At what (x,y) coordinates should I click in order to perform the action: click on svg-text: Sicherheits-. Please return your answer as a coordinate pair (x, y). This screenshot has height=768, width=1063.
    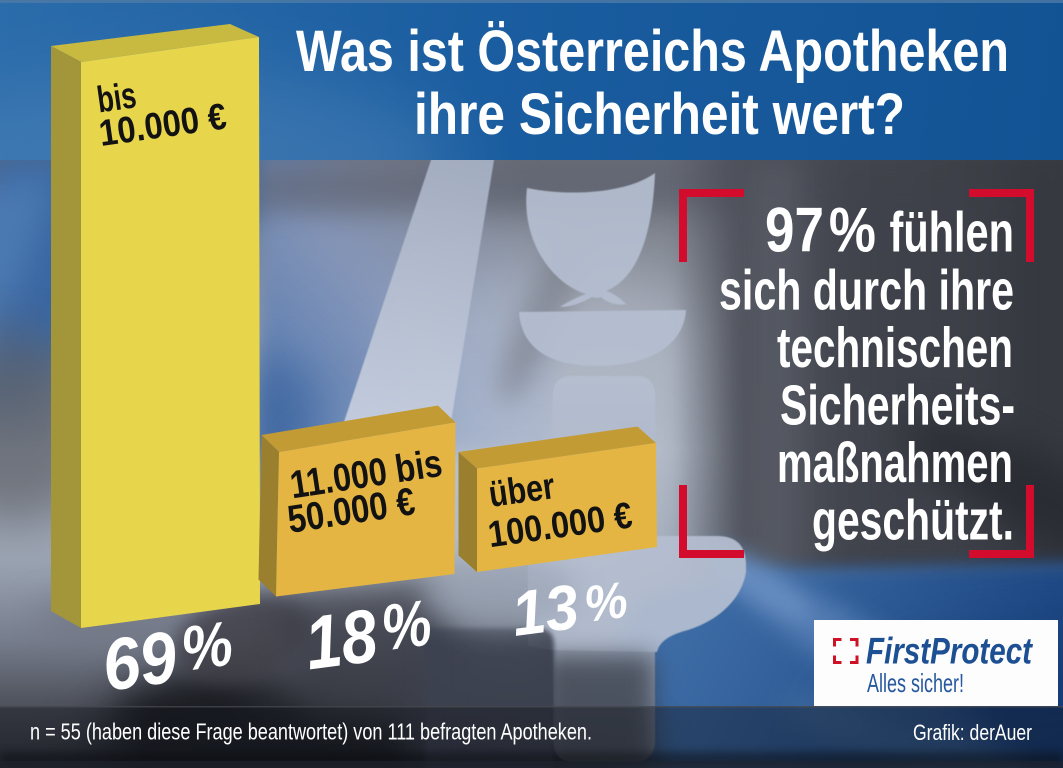
    Looking at the image, I should click on (897, 406).